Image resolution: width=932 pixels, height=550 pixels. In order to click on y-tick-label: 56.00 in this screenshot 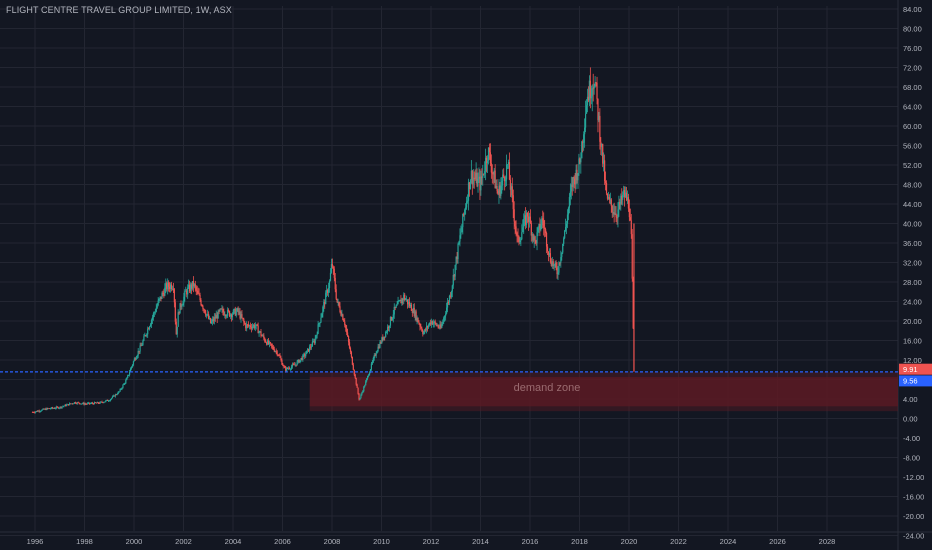, I will do `click(912, 145)`.